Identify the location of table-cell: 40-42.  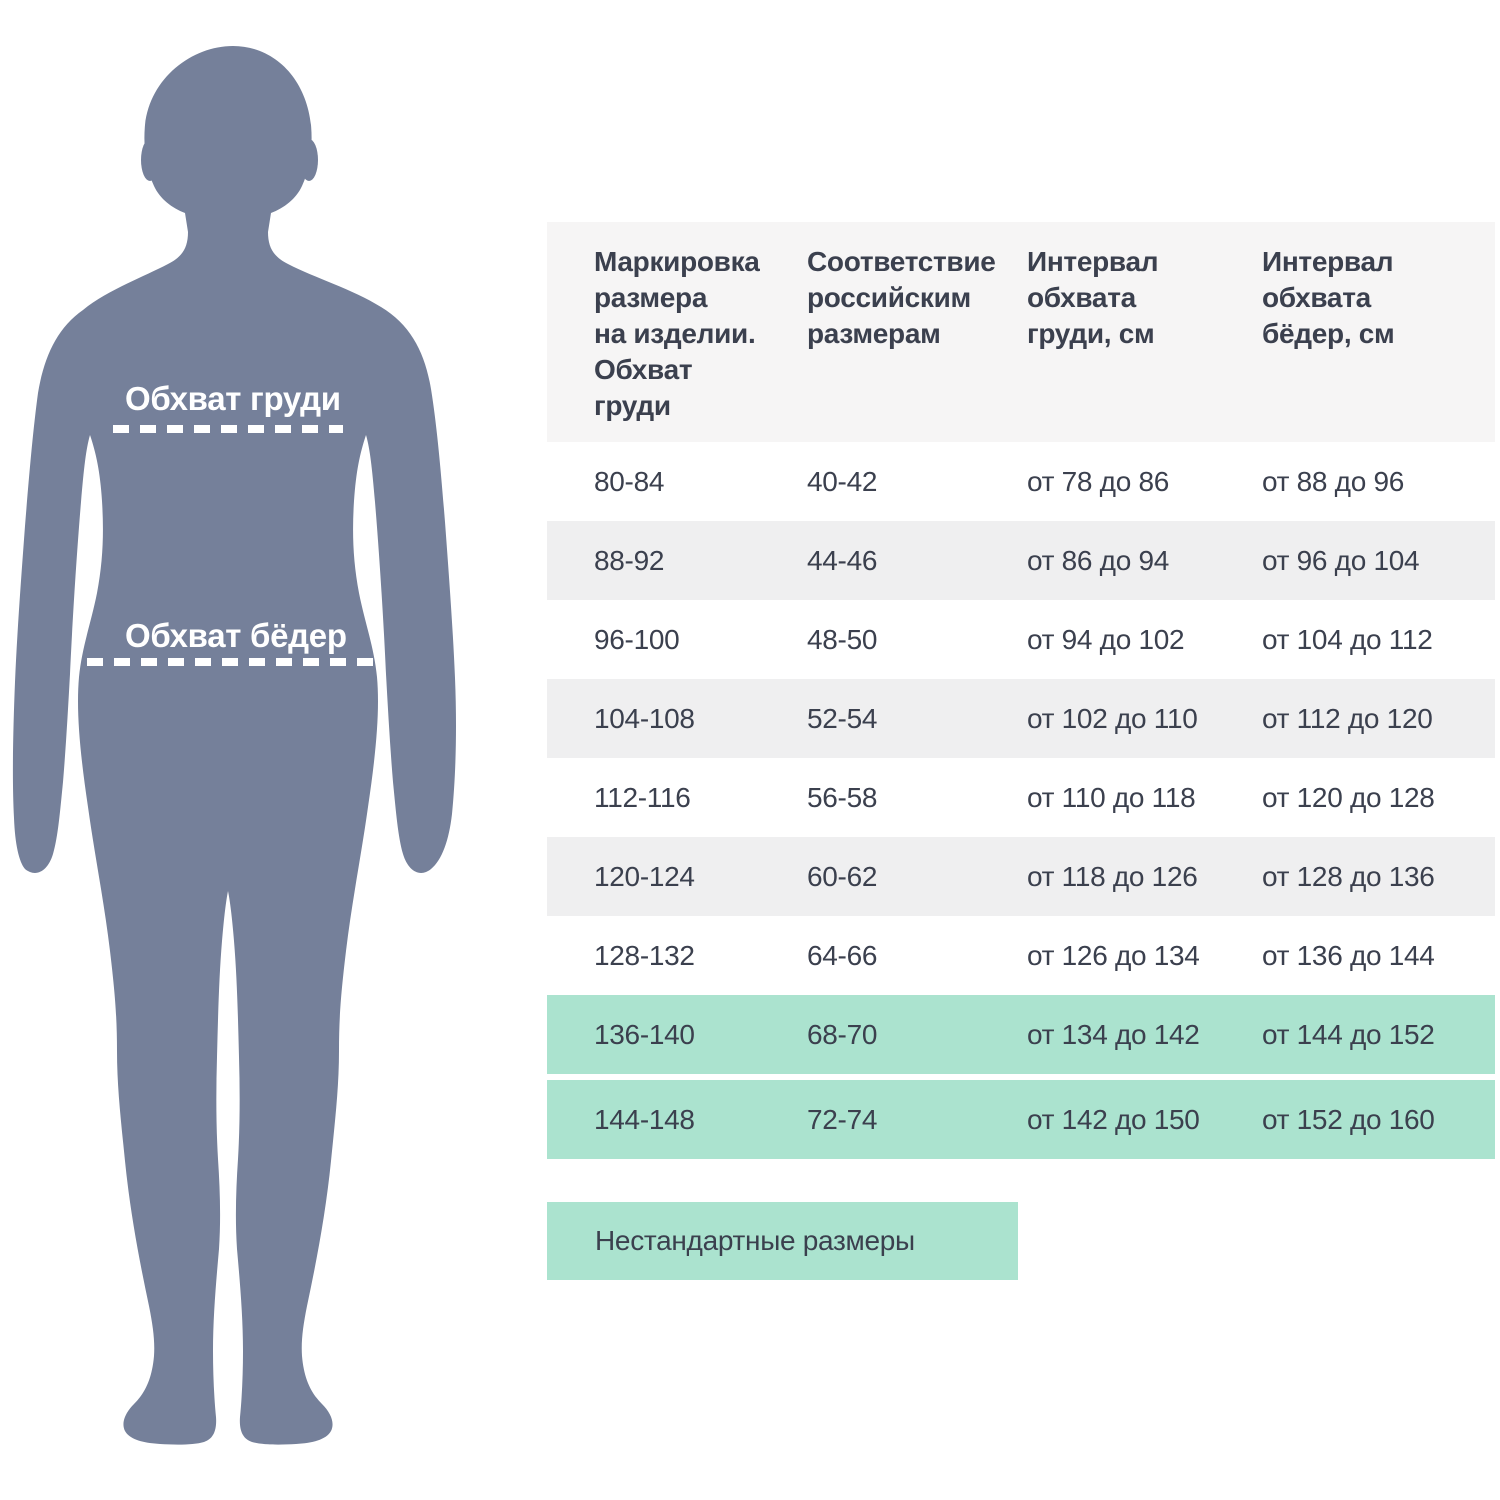
(842, 481).